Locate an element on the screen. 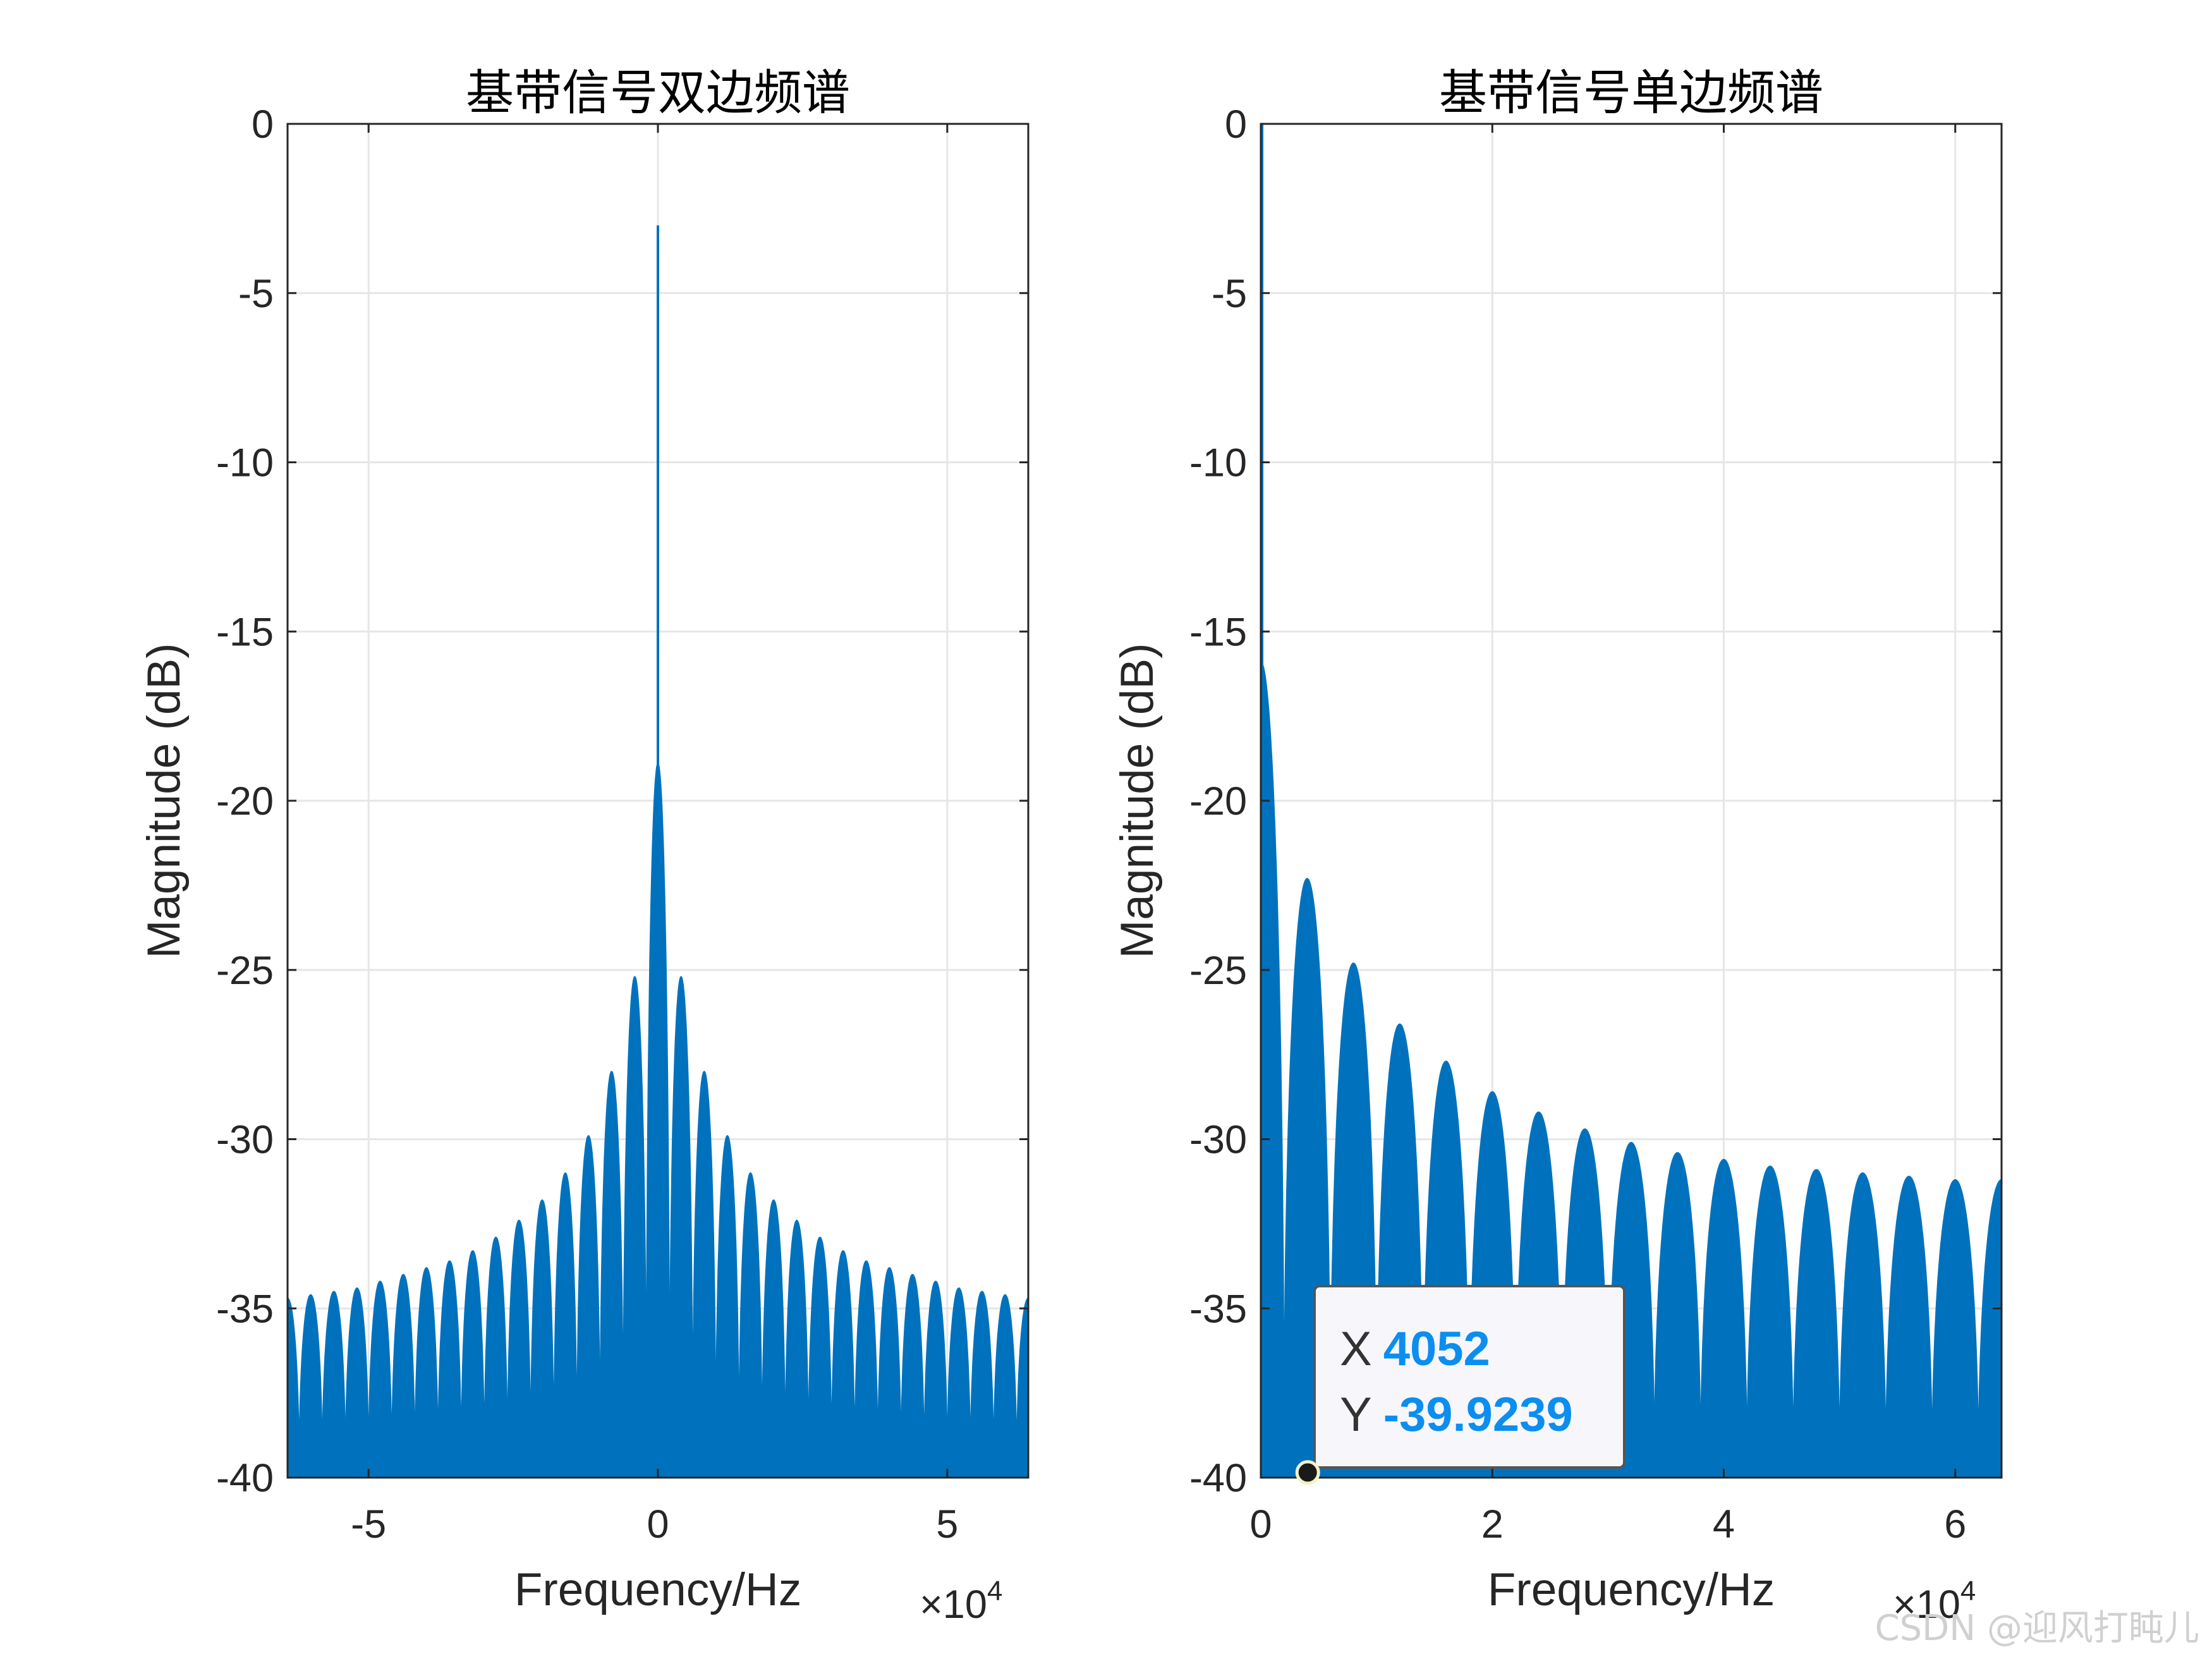 The height and width of the screenshot is (1659, 2212). chart-title: 基带信号双边频谱 is located at coordinates (658, 92).